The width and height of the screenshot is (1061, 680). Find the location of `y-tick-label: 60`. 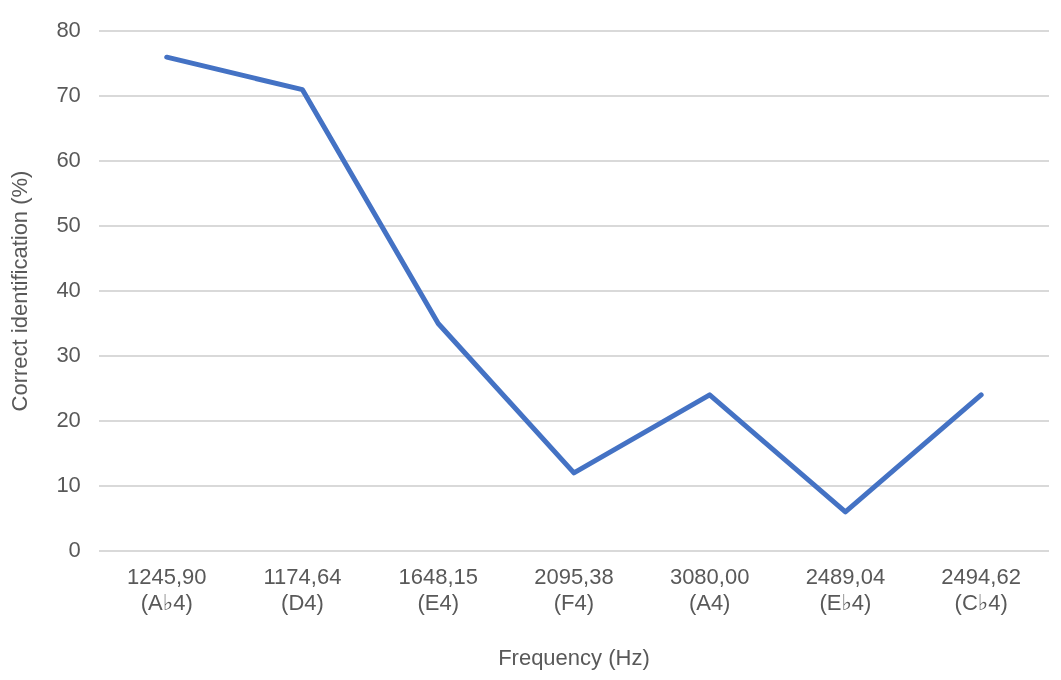

y-tick-label: 60 is located at coordinates (68, 160).